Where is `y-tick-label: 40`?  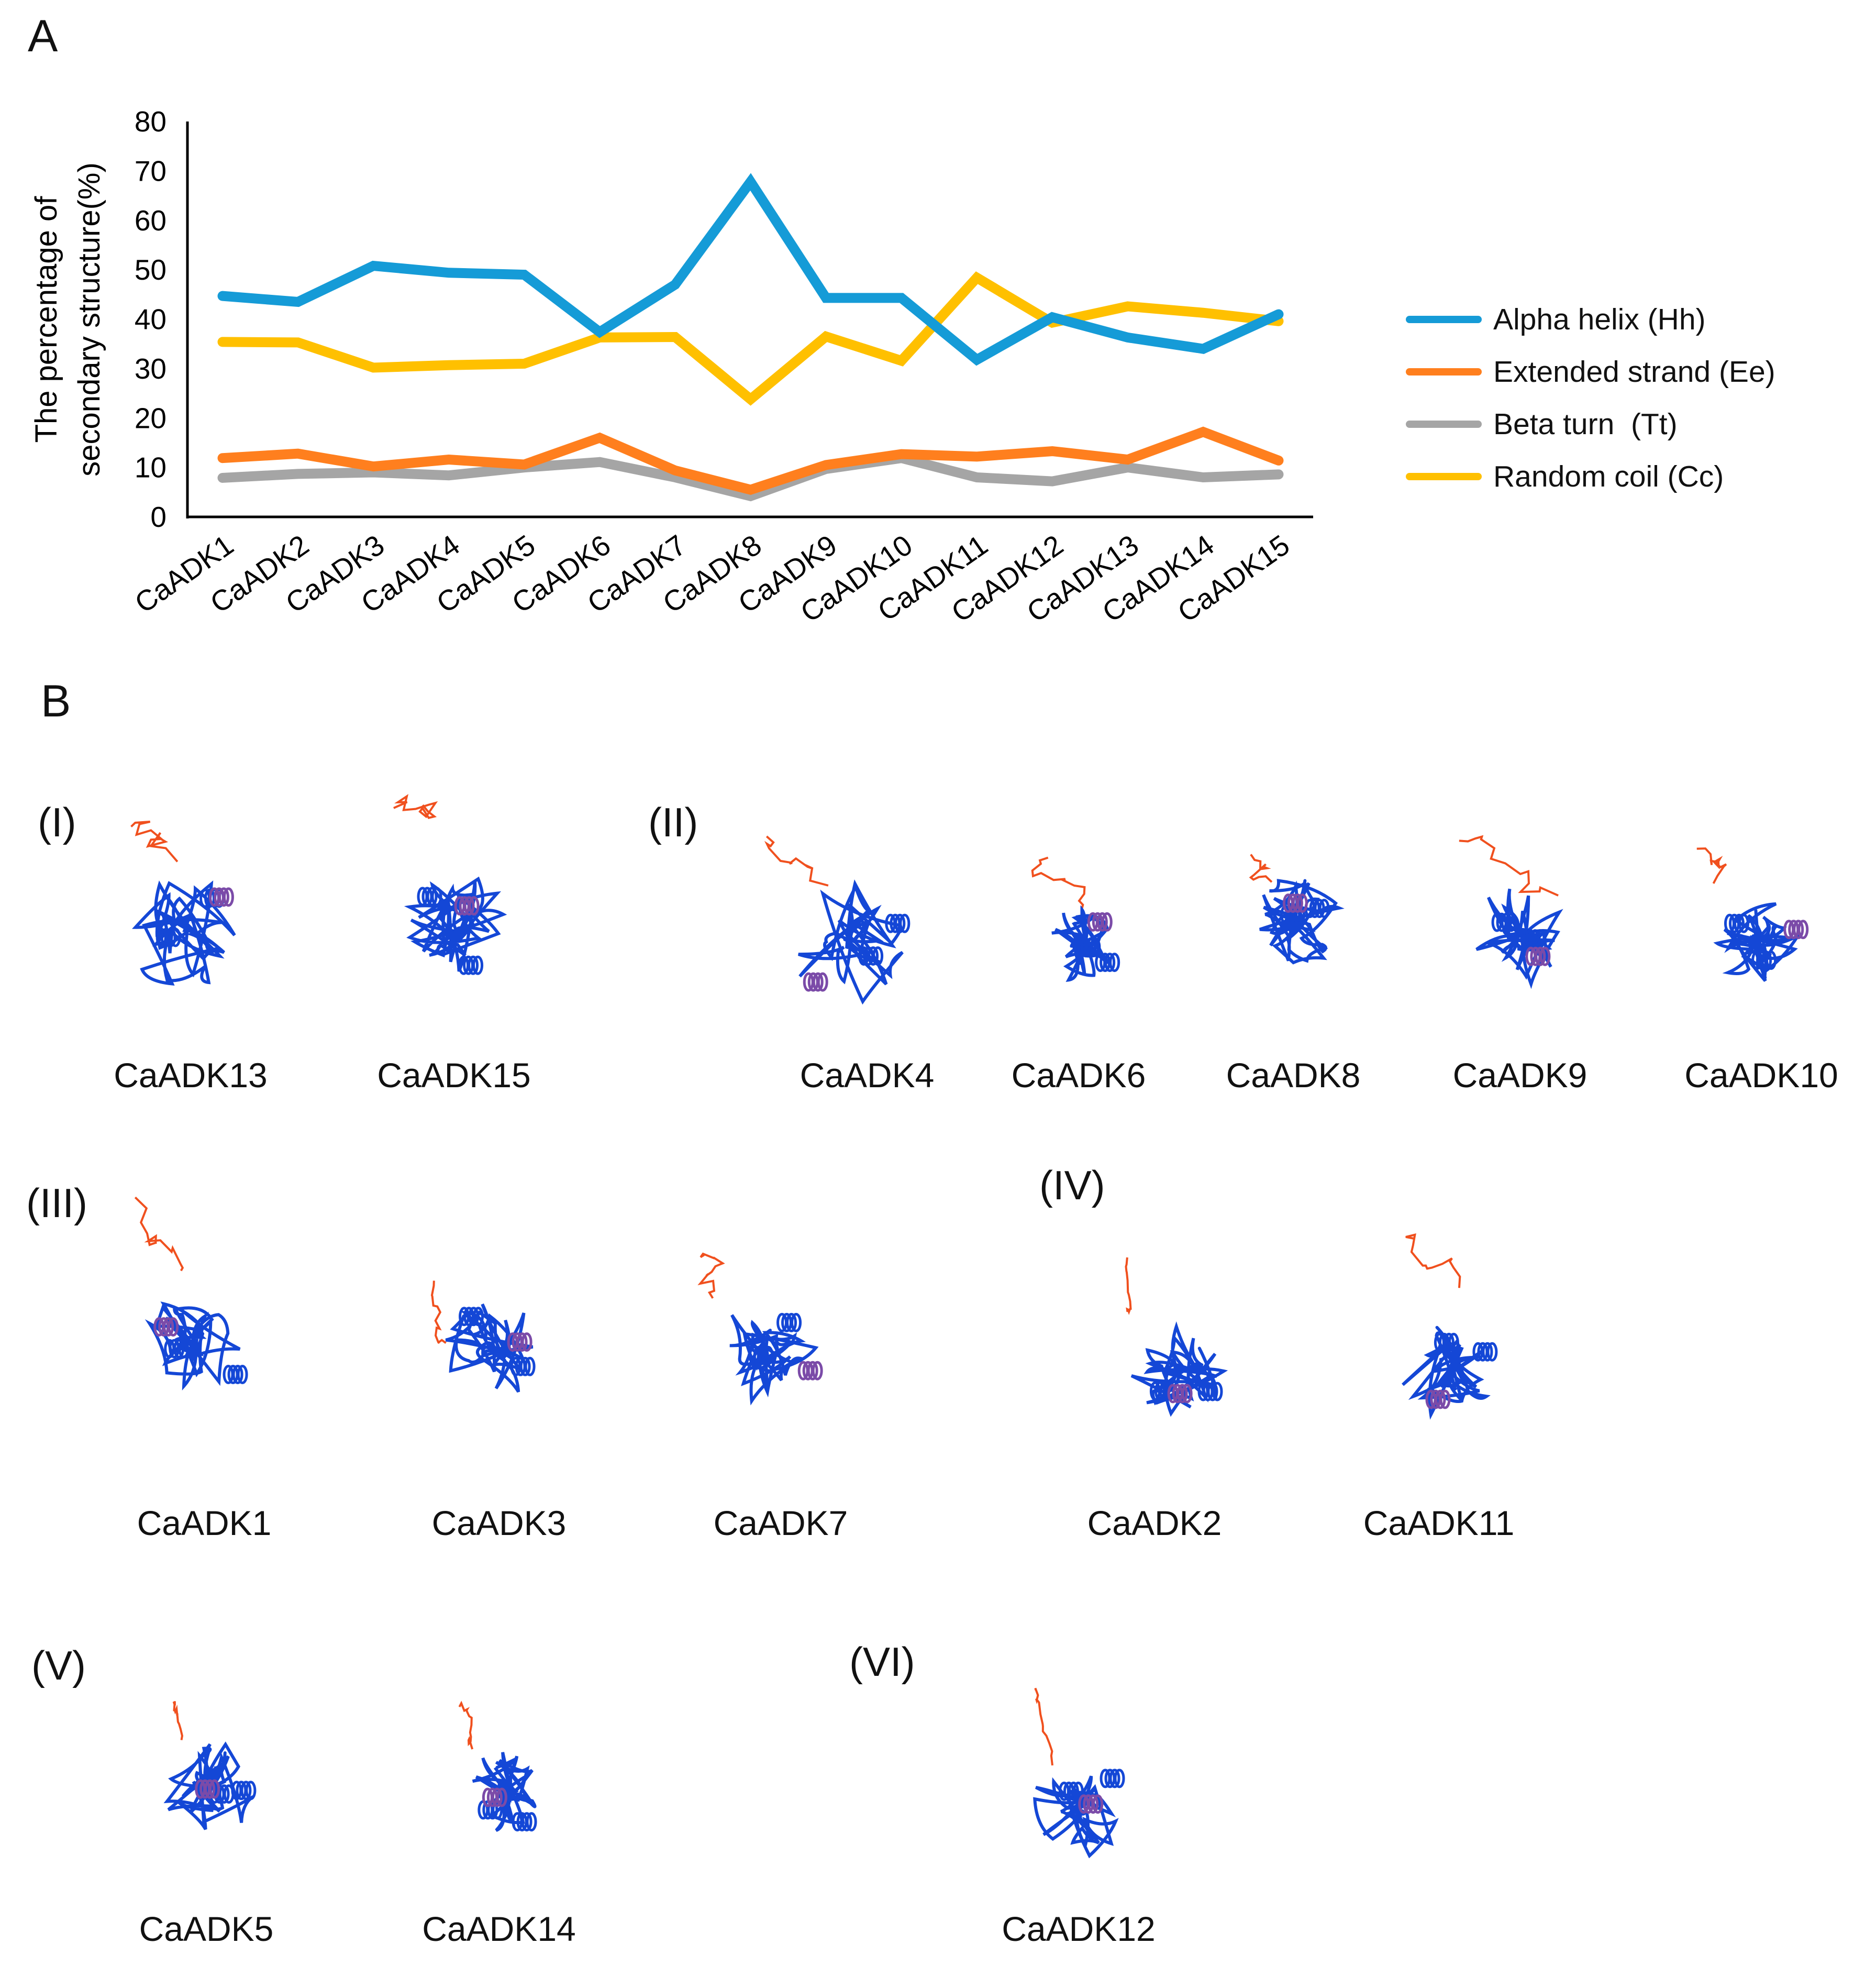 y-tick-label: 40 is located at coordinates (150, 319).